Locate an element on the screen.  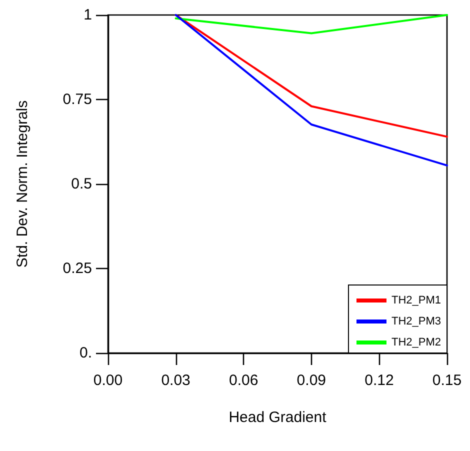
y-tick-label: 0.5 is located at coordinates (81, 184).